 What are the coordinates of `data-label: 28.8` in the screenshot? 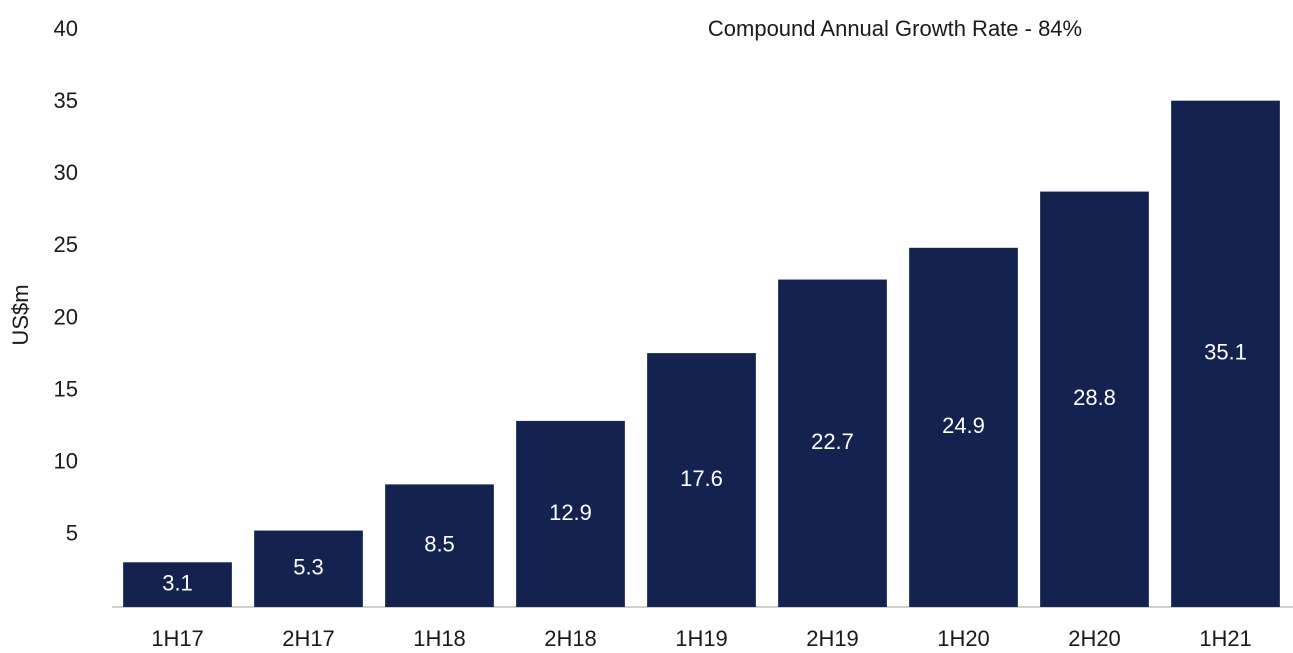 It's located at (1094, 397).